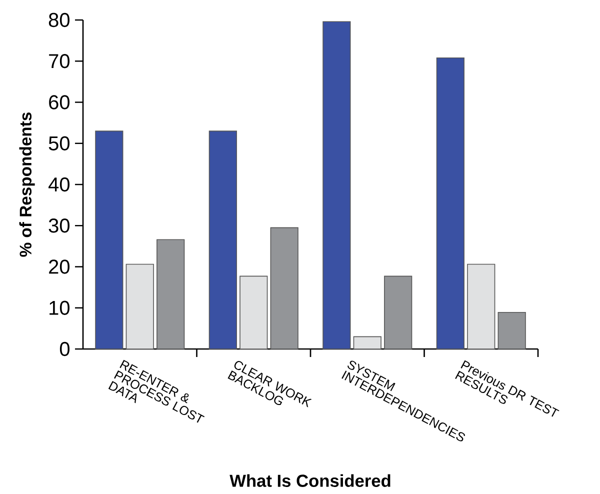 The height and width of the screenshot is (494, 600). I want to click on y-tick-label: 0, so click(65, 349).